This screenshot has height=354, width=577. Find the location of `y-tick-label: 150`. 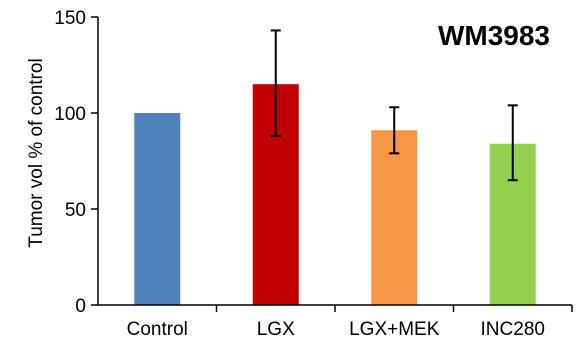

y-tick-label: 150 is located at coordinates (70, 18).